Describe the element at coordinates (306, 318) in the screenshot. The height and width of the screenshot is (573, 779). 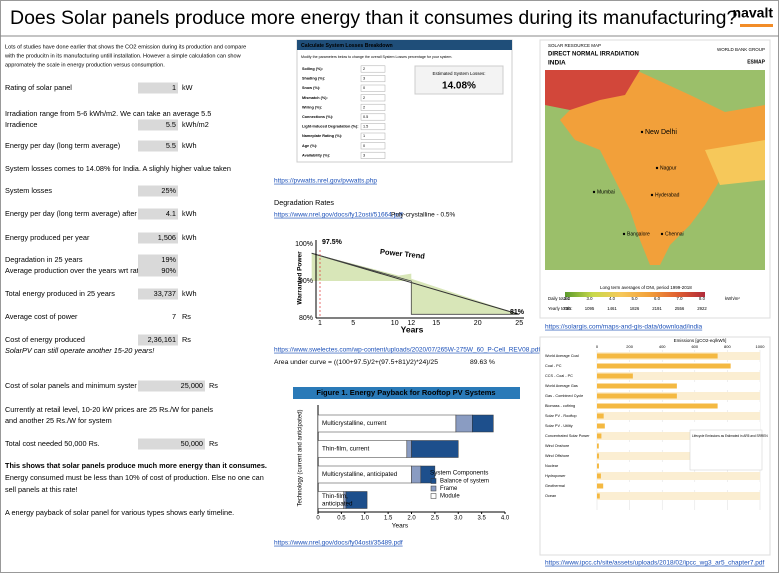
I see `y-tick-label: 80%` at that location.